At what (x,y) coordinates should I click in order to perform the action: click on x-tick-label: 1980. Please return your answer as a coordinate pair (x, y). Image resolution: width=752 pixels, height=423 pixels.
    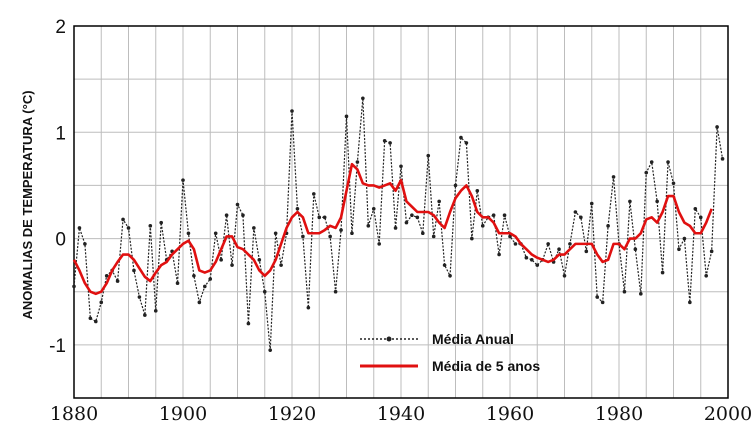
    Looking at the image, I should click on (619, 413).